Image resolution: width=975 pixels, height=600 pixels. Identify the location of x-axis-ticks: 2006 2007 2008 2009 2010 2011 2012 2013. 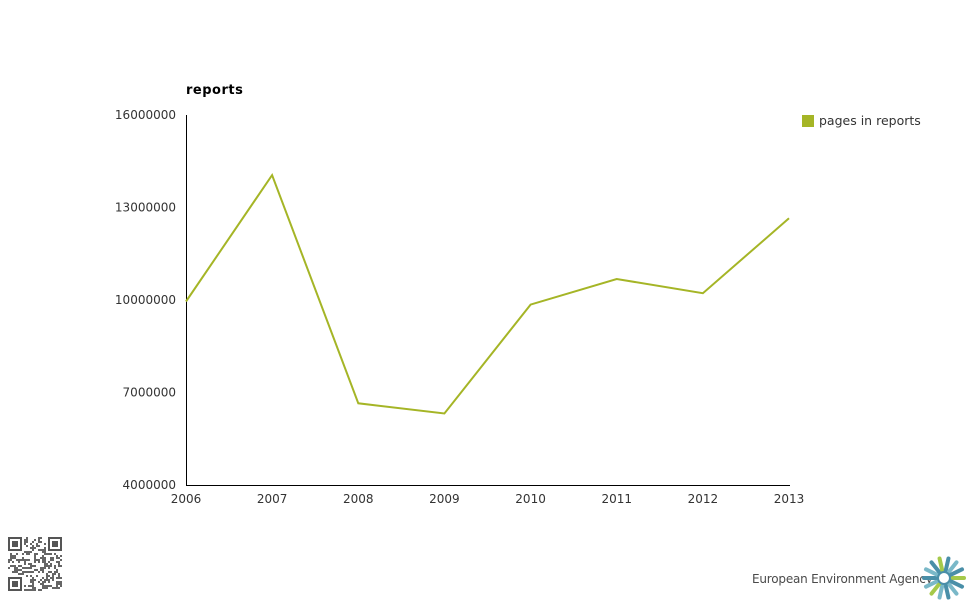
(488, 499).